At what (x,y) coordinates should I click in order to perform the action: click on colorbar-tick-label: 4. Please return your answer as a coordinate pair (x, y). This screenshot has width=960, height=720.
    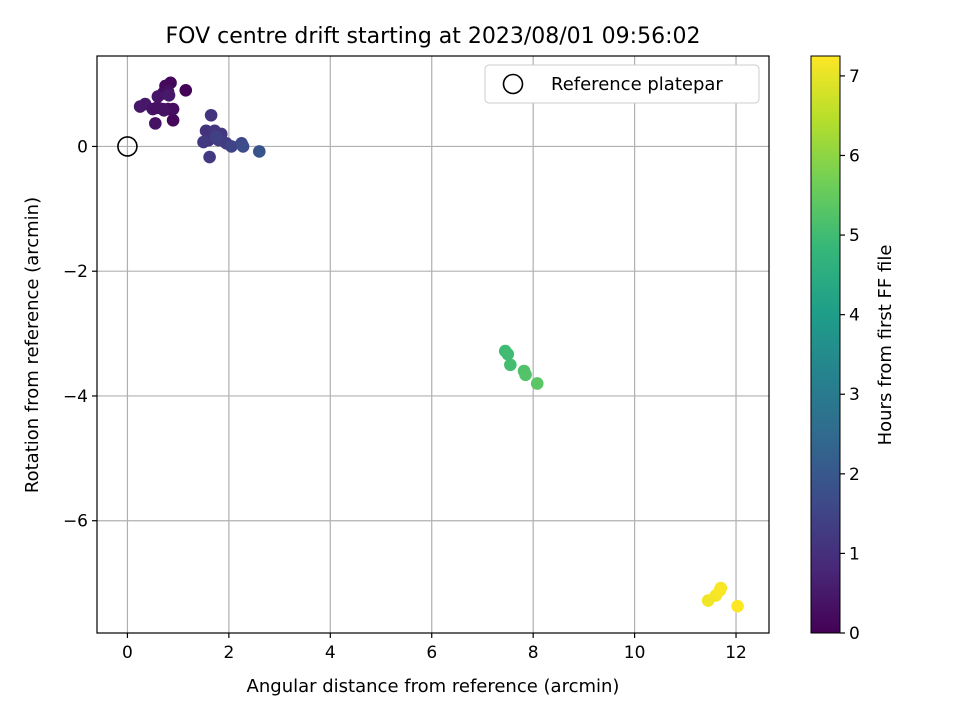
    Looking at the image, I should click on (854, 316).